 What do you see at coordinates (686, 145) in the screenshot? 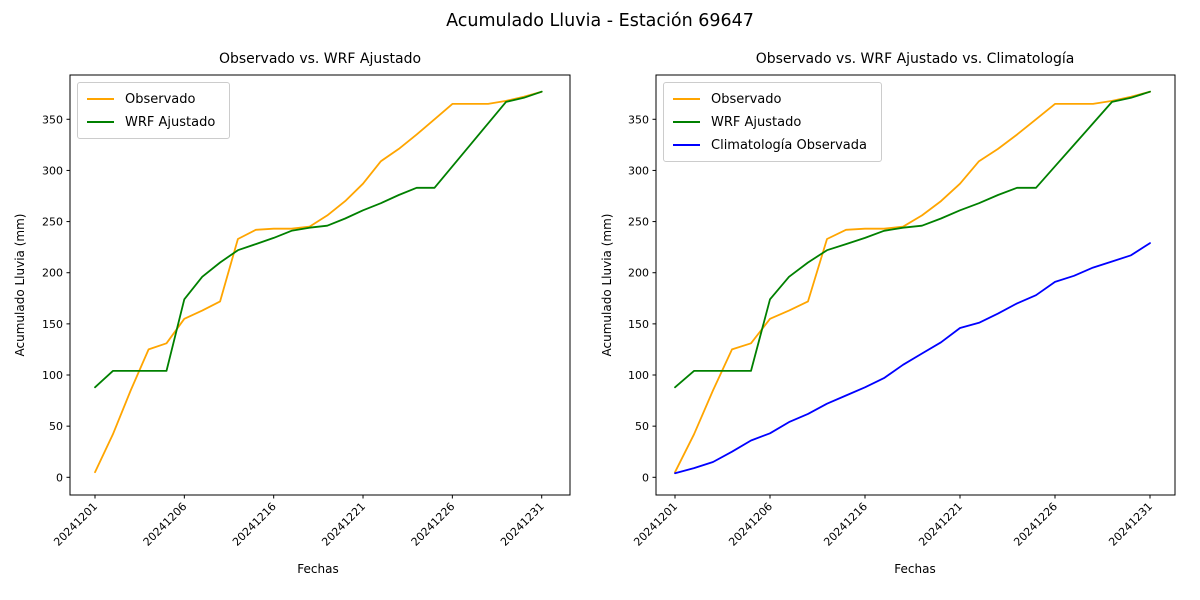
I see `climatologia-line-swatch` at bounding box center [686, 145].